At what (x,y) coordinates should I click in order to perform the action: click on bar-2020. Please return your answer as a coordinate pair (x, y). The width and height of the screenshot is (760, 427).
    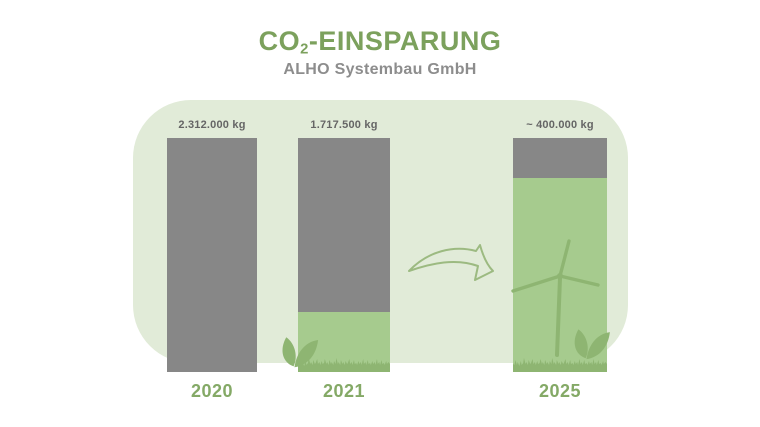
    Looking at the image, I should click on (212, 255).